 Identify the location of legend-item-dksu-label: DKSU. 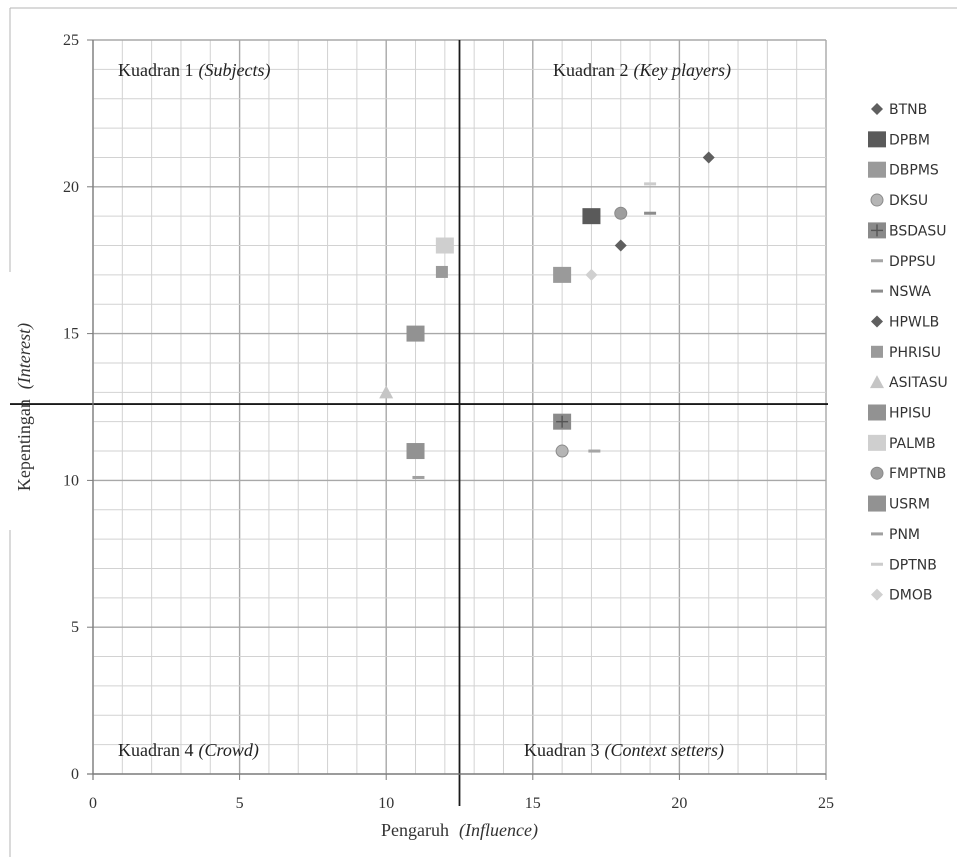
(908, 201).